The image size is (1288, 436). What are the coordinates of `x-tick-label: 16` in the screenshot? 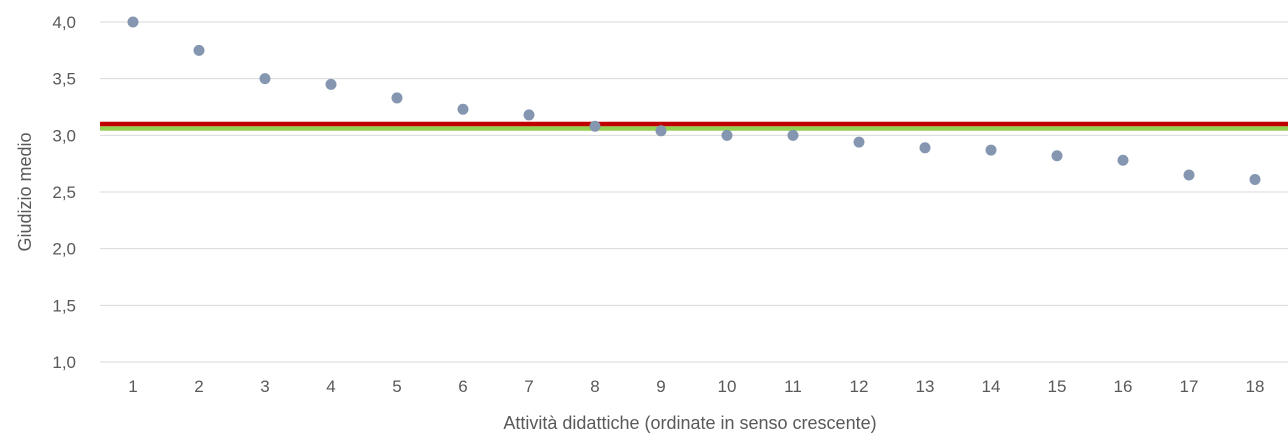 It's located at (1123, 386).